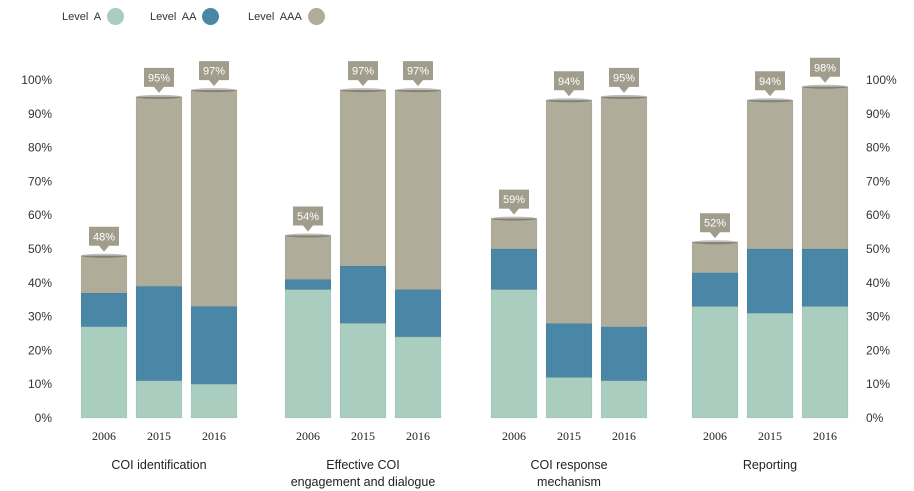  What do you see at coordinates (40, 181) in the screenshot?
I see `y-tick-label: 70%` at bounding box center [40, 181].